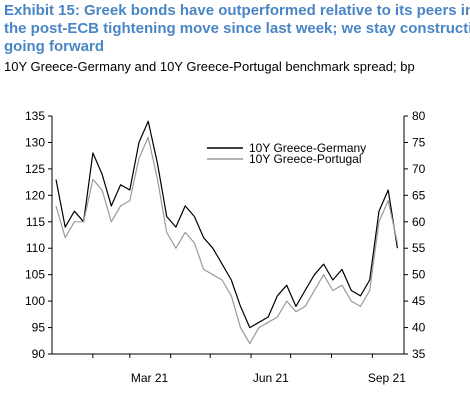 This screenshot has width=470, height=407. Describe the element at coordinates (419, 301) in the screenshot. I see `right-axis-tick-label: 45` at that location.